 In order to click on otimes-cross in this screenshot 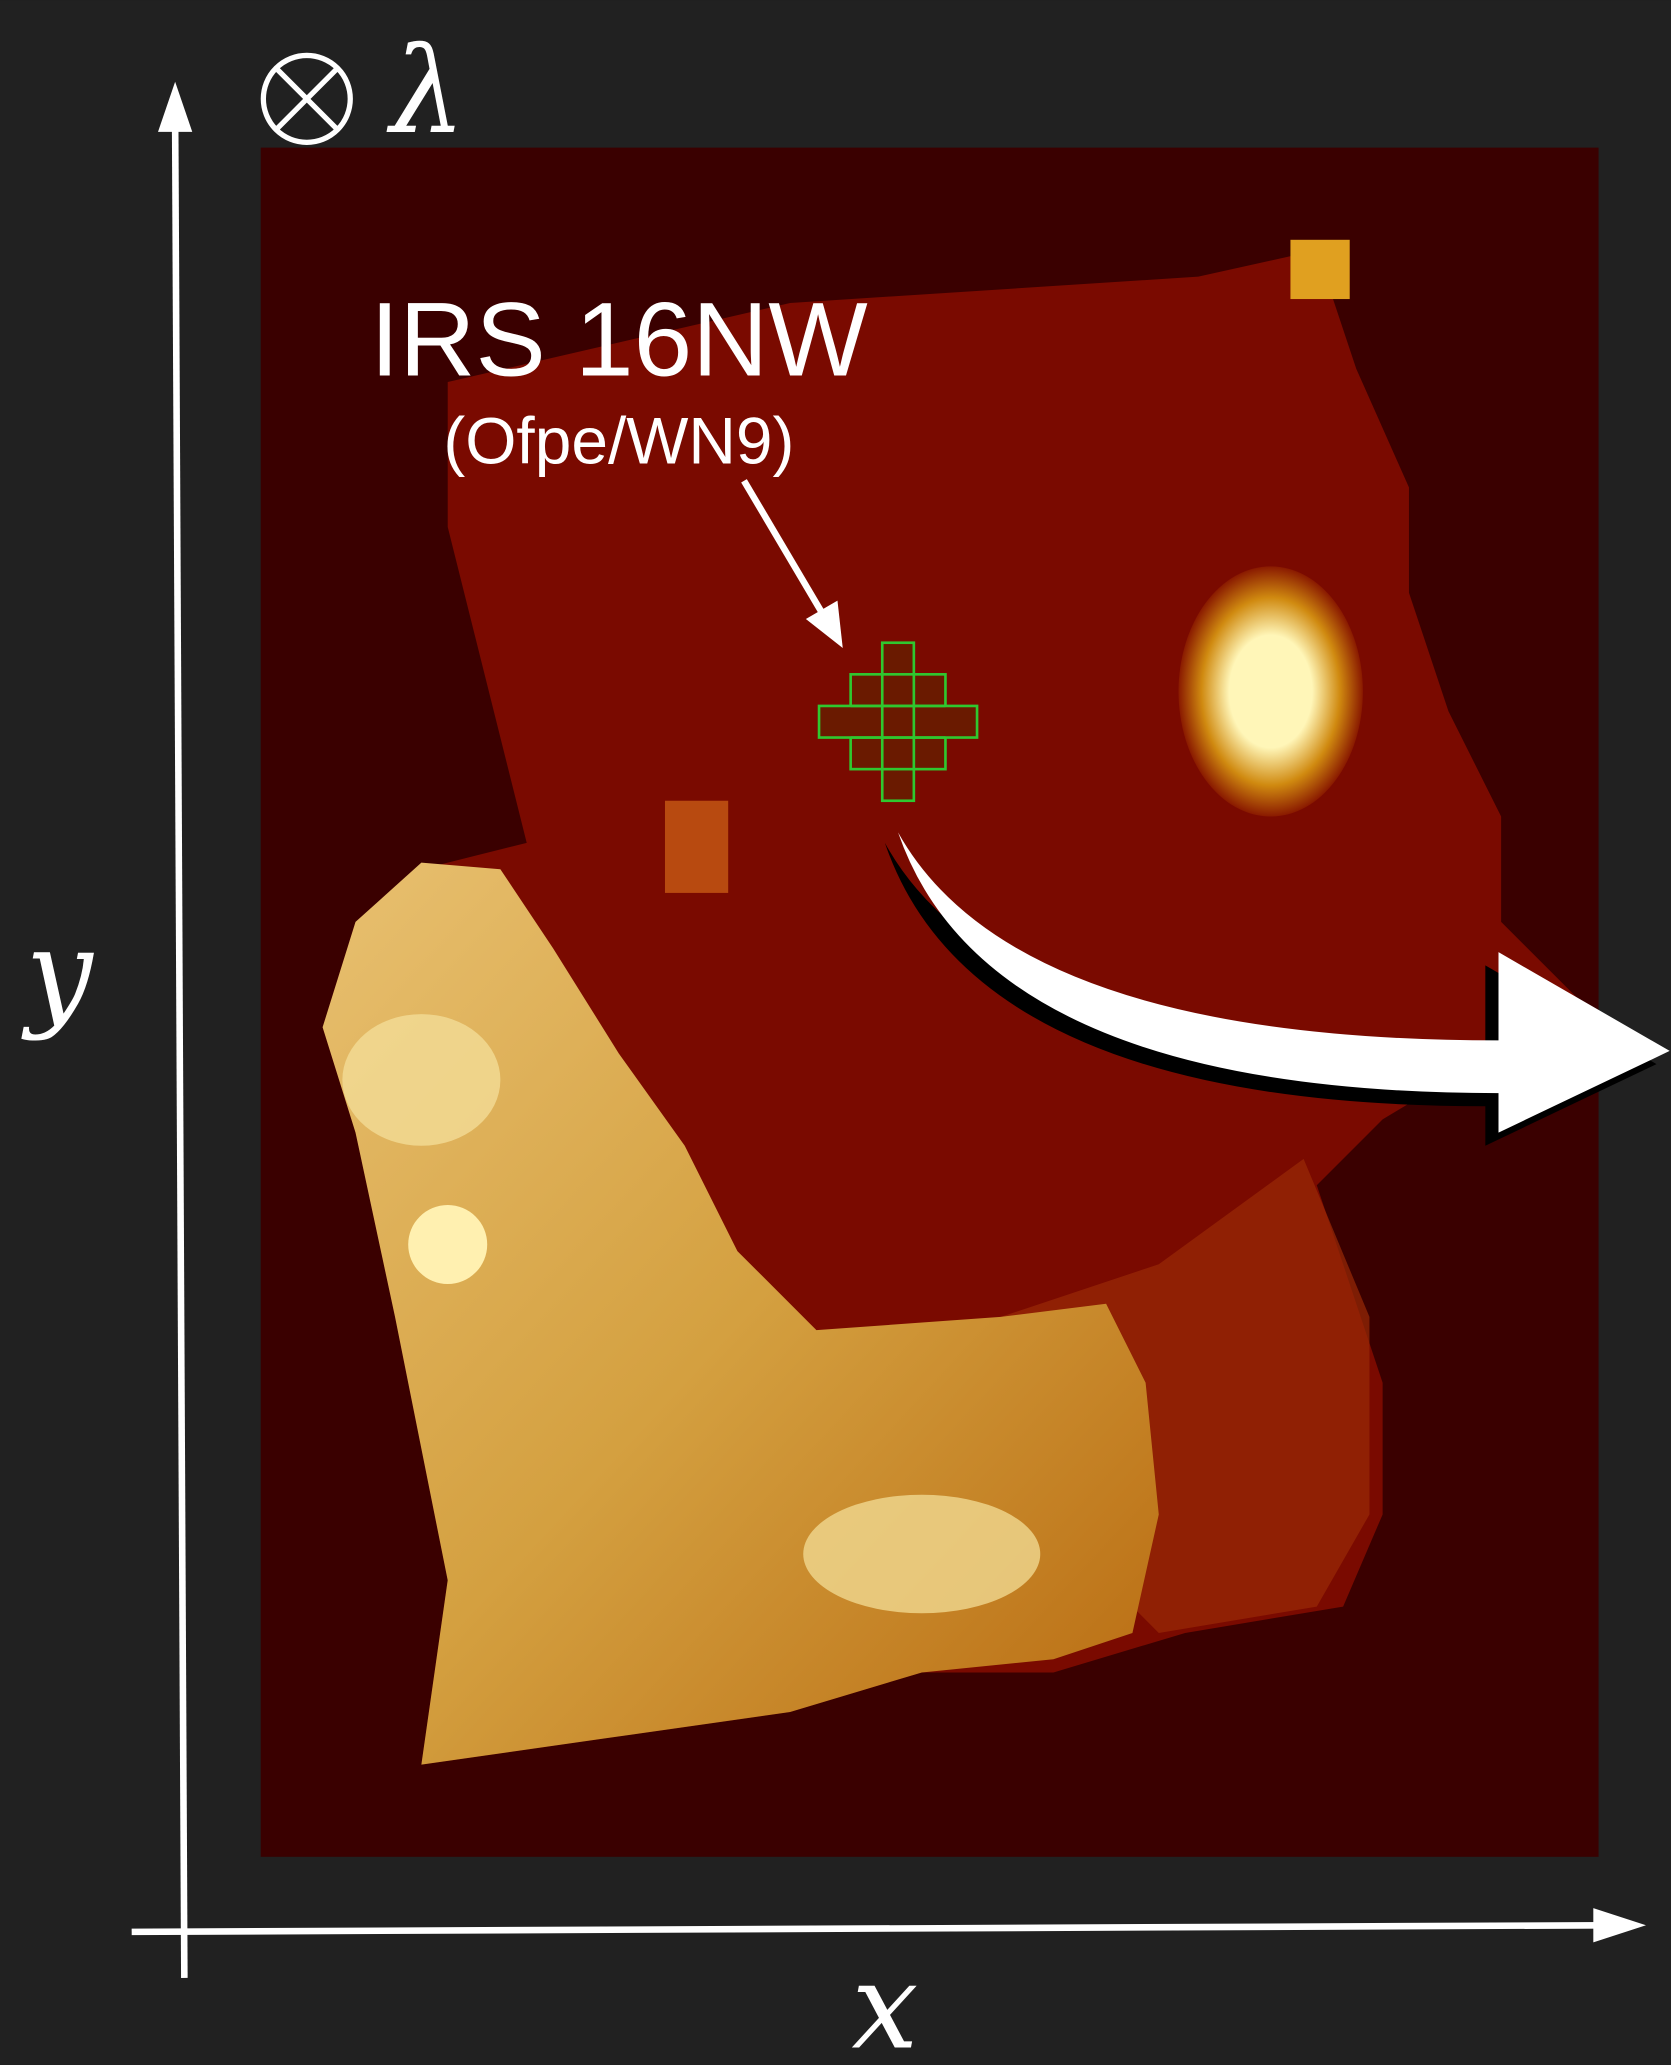, I will do `click(306, 99)`.